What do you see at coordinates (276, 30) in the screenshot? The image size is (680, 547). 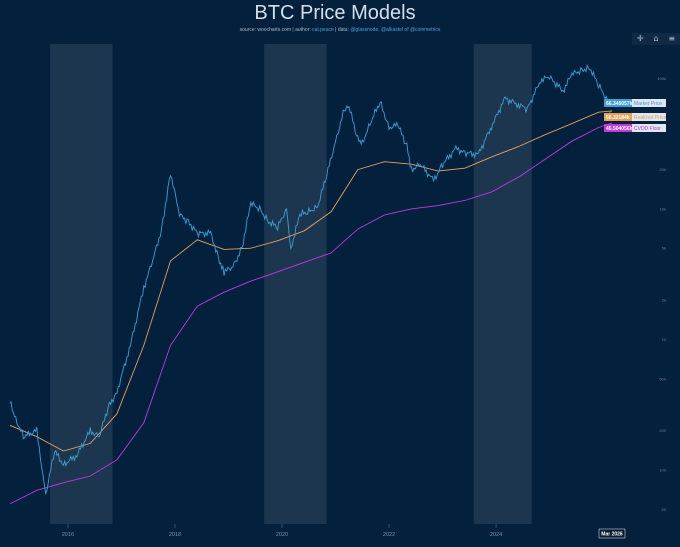 I see `source-prefix: source: woocharts.com | author:` at bounding box center [276, 30].